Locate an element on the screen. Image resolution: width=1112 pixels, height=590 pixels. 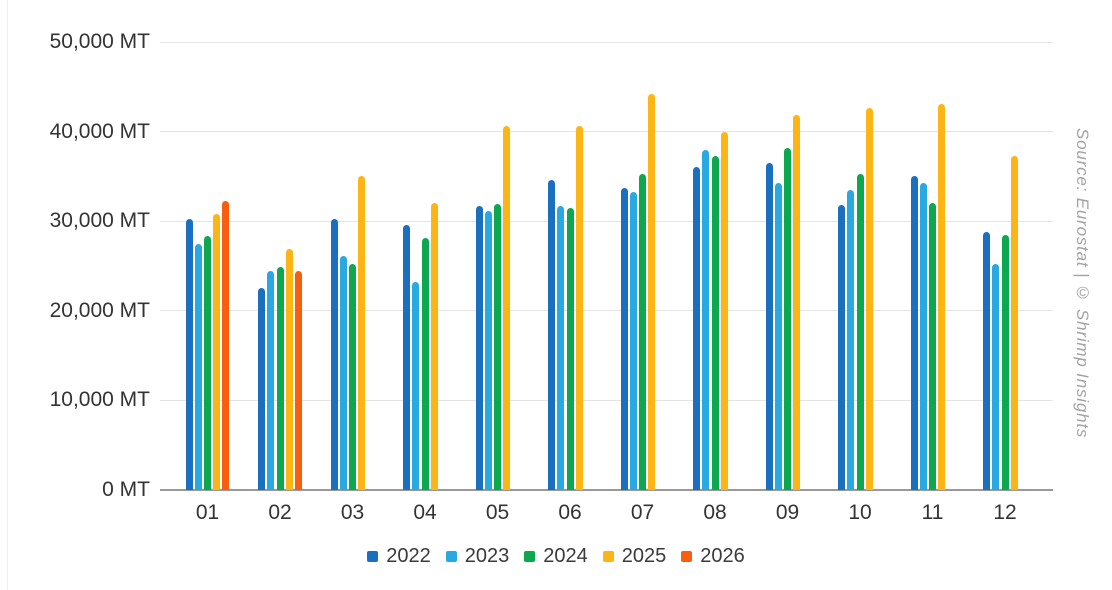
legend-swatch-2022 is located at coordinates (373, 556).